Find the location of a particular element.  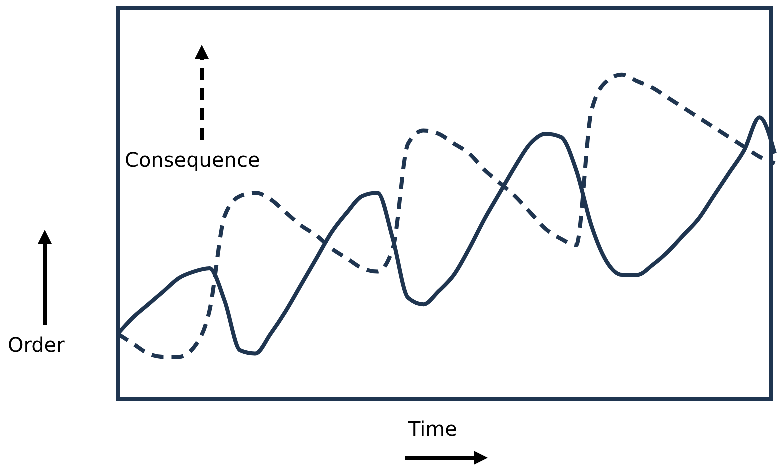

series-label: Consequence is located at coordinates (192, 160).